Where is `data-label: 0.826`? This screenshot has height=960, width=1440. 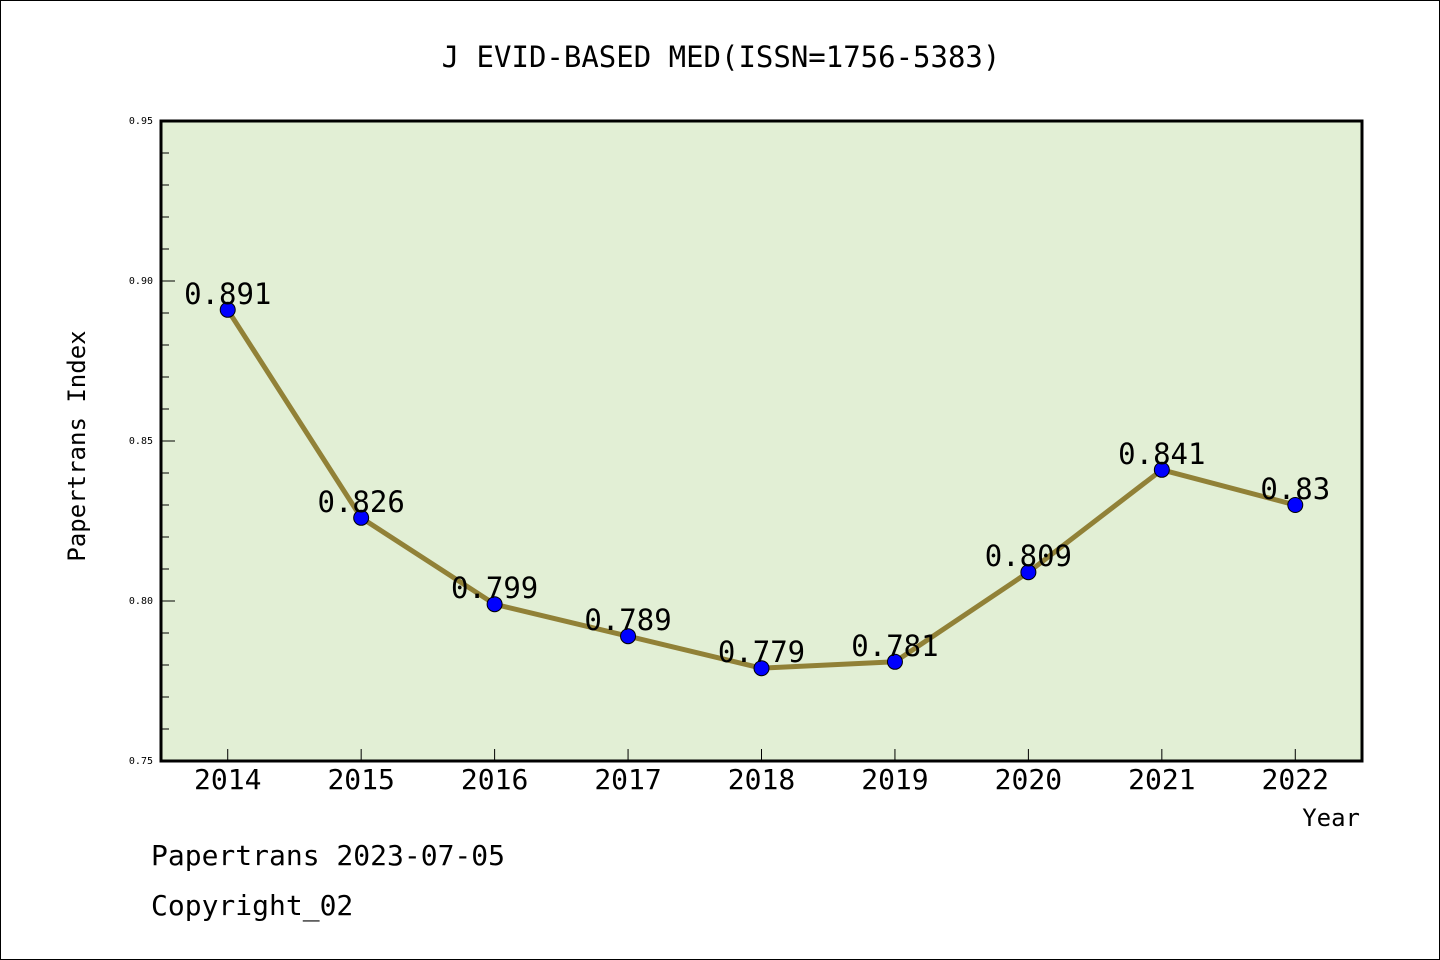
data-label: 0.826 is located at coordinates (361, 502).